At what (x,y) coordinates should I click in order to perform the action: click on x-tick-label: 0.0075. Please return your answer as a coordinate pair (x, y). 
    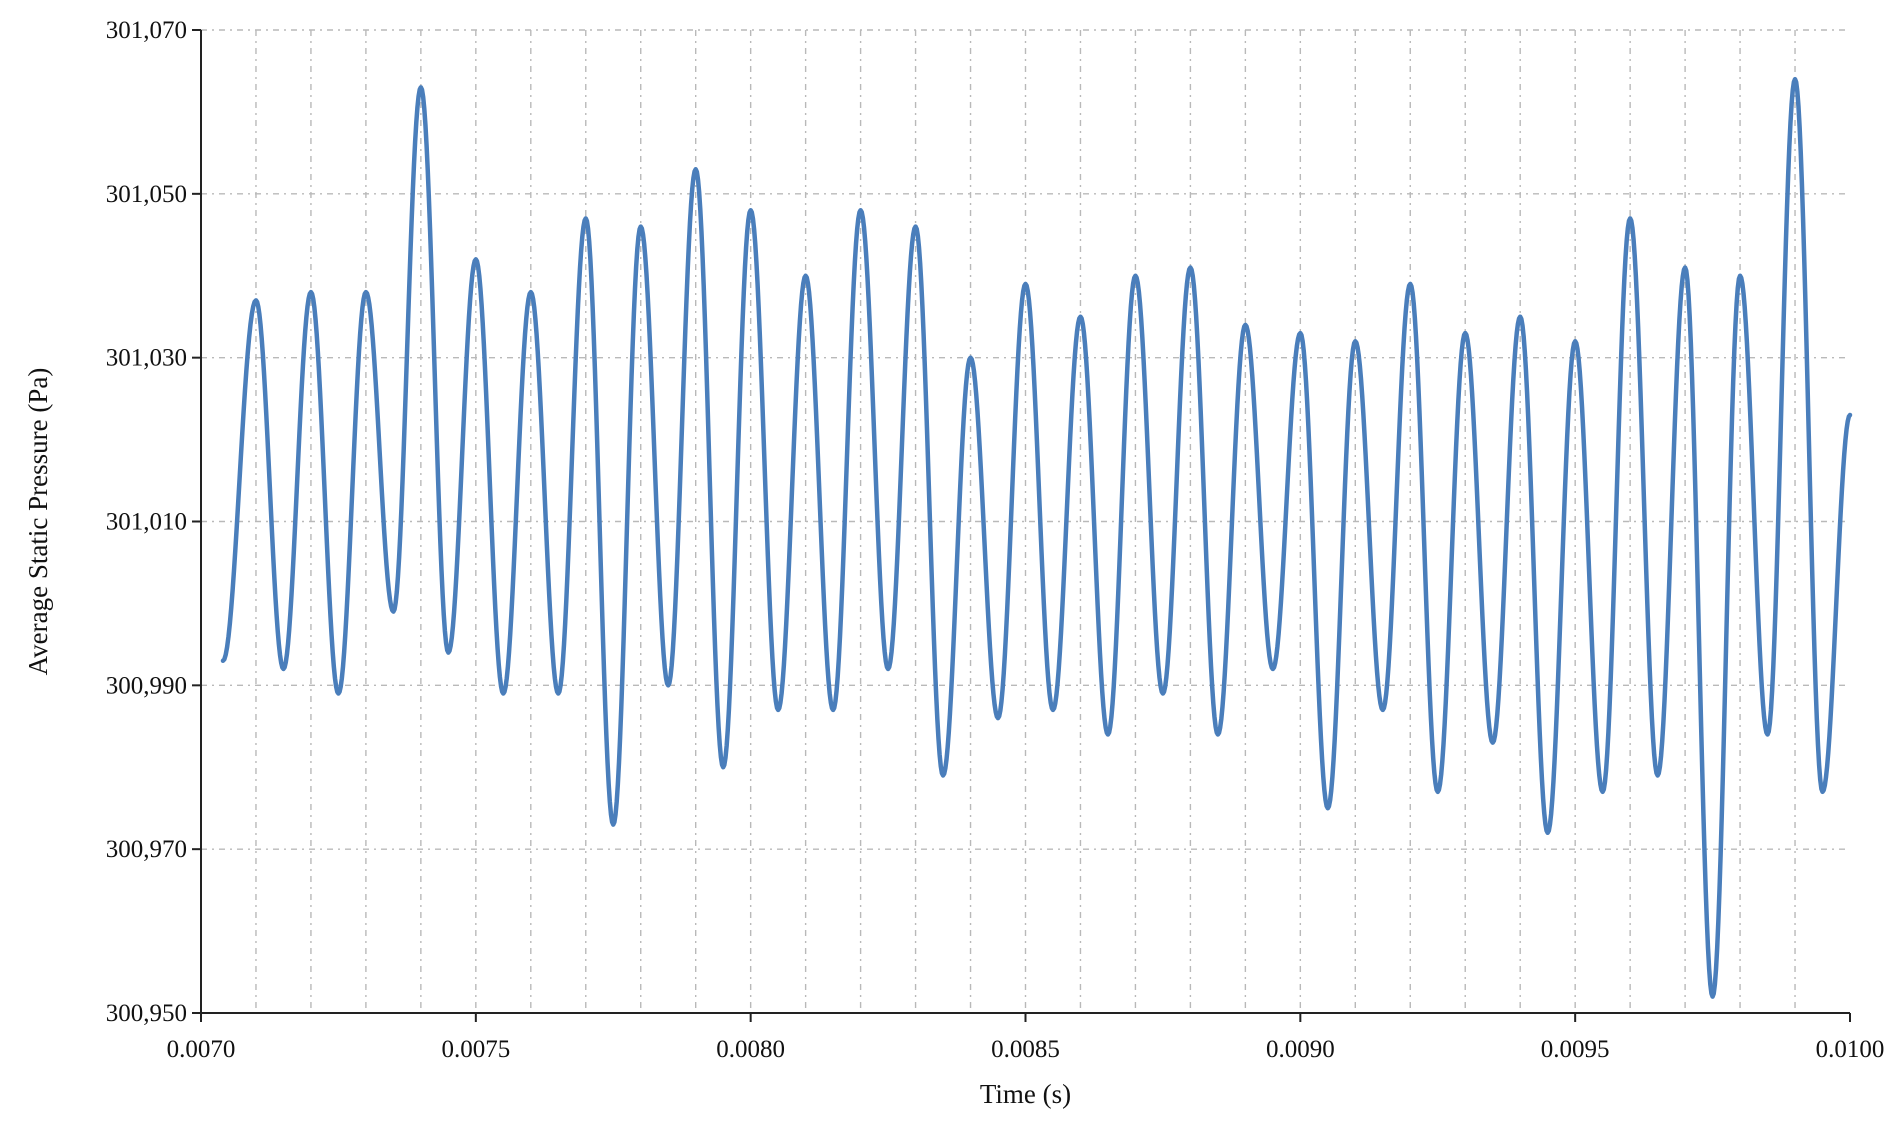
    Looking at the image, I should click on (475, 1049).